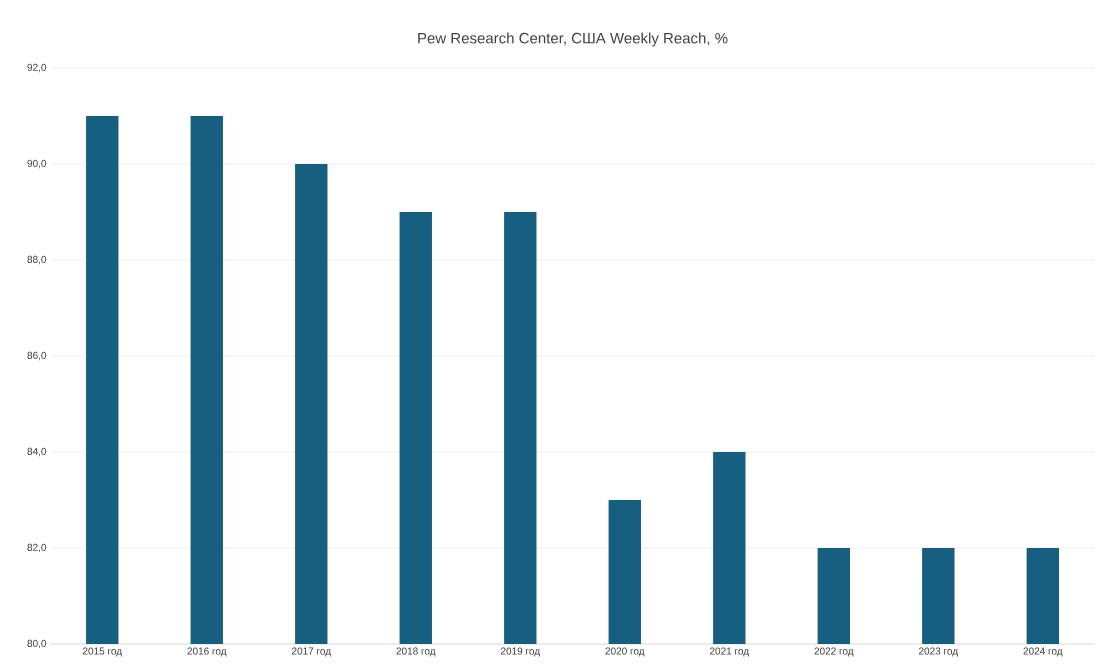 This screenshot has width=1106, height=672. What do you see at coordinates (729, 652) in the screenshot?
I see `x-tick-label: 2021 год` at bounding box center [729, 652].